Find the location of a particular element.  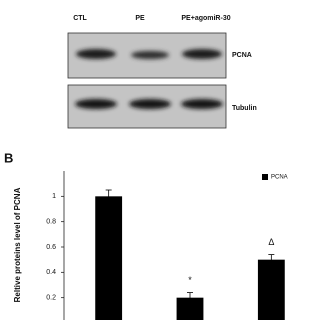

y-tick-label: 0.4 is located at coordinates (51, 272).